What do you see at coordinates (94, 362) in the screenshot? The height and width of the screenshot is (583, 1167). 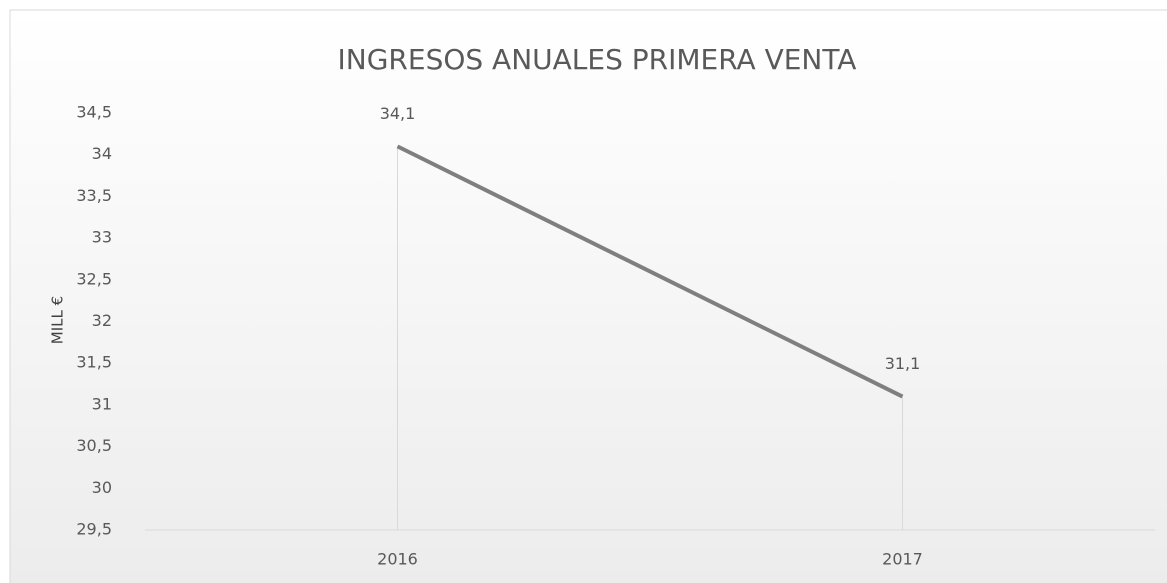 I see `y-tick-label: 31,5` at bounding box center [94, 362].